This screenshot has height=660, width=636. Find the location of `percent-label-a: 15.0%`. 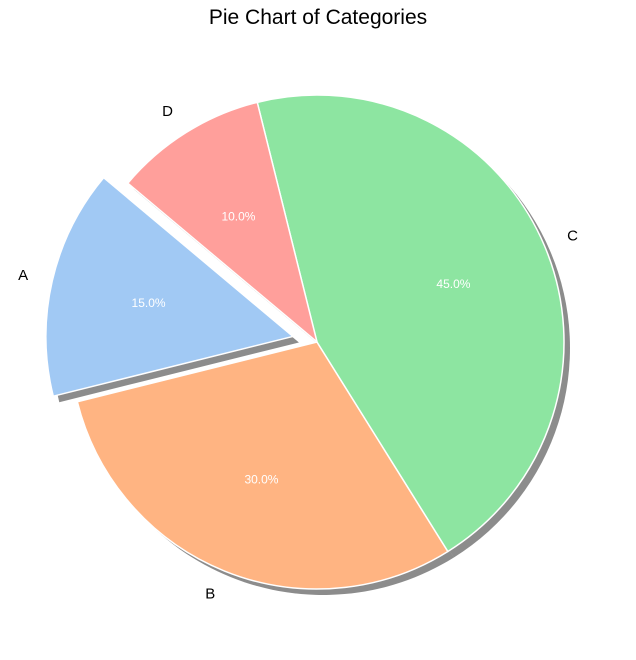

percent-label-a: 15.0% is located at coordinates (149, 303).